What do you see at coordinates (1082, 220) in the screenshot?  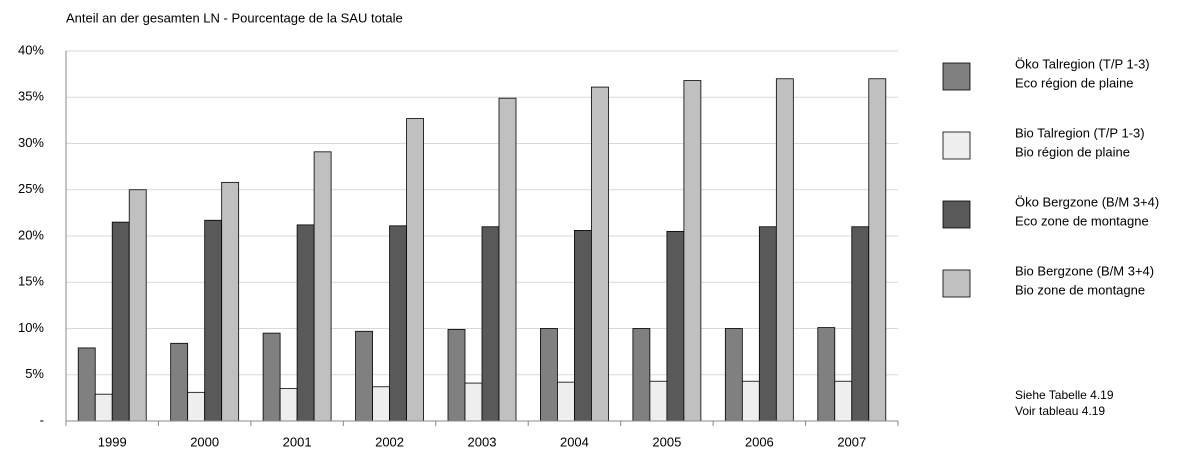 I see `legend-label: Eco zone de montagne` at bounding box center [1082, 220].